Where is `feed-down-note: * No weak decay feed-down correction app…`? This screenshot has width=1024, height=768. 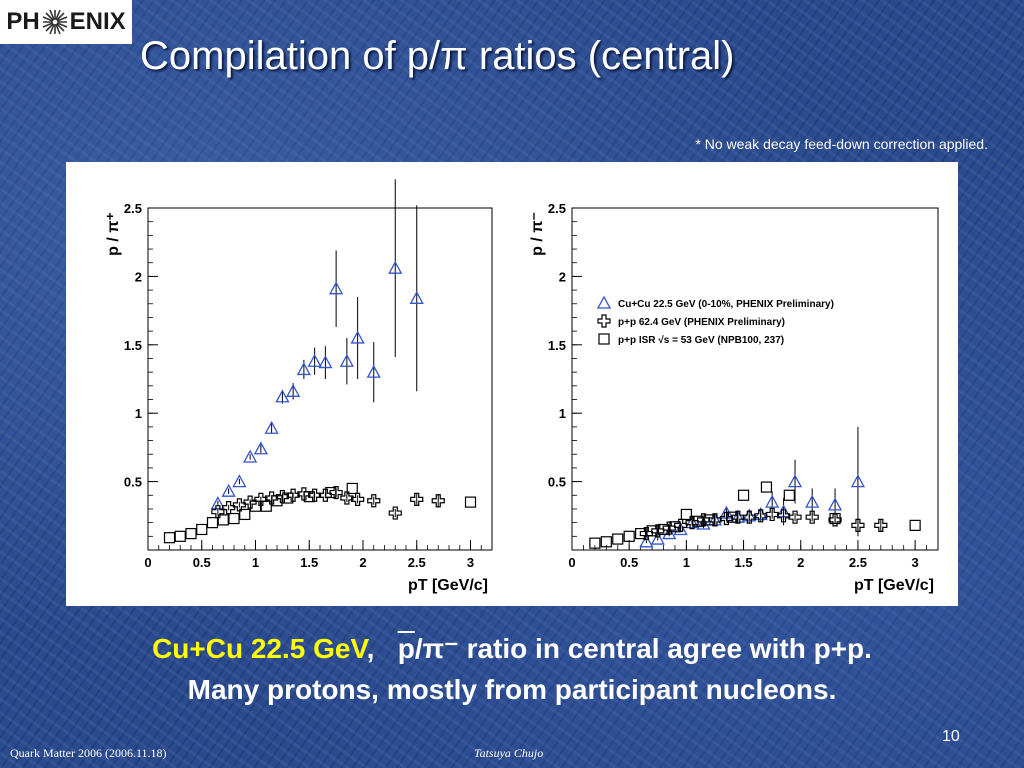 feed-down-note: * No weak decay feed-down correction app… is located at coordinates (841, 144).